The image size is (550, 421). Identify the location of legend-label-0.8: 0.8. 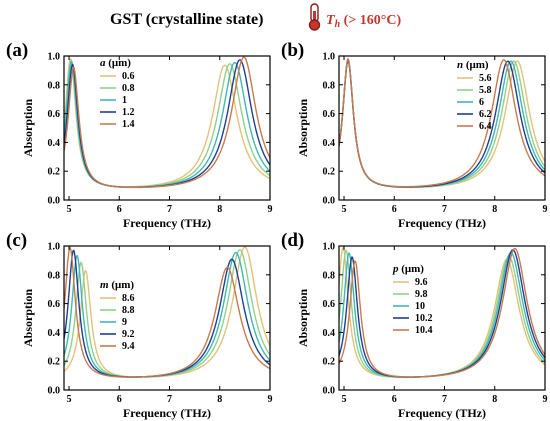
(128, 88).